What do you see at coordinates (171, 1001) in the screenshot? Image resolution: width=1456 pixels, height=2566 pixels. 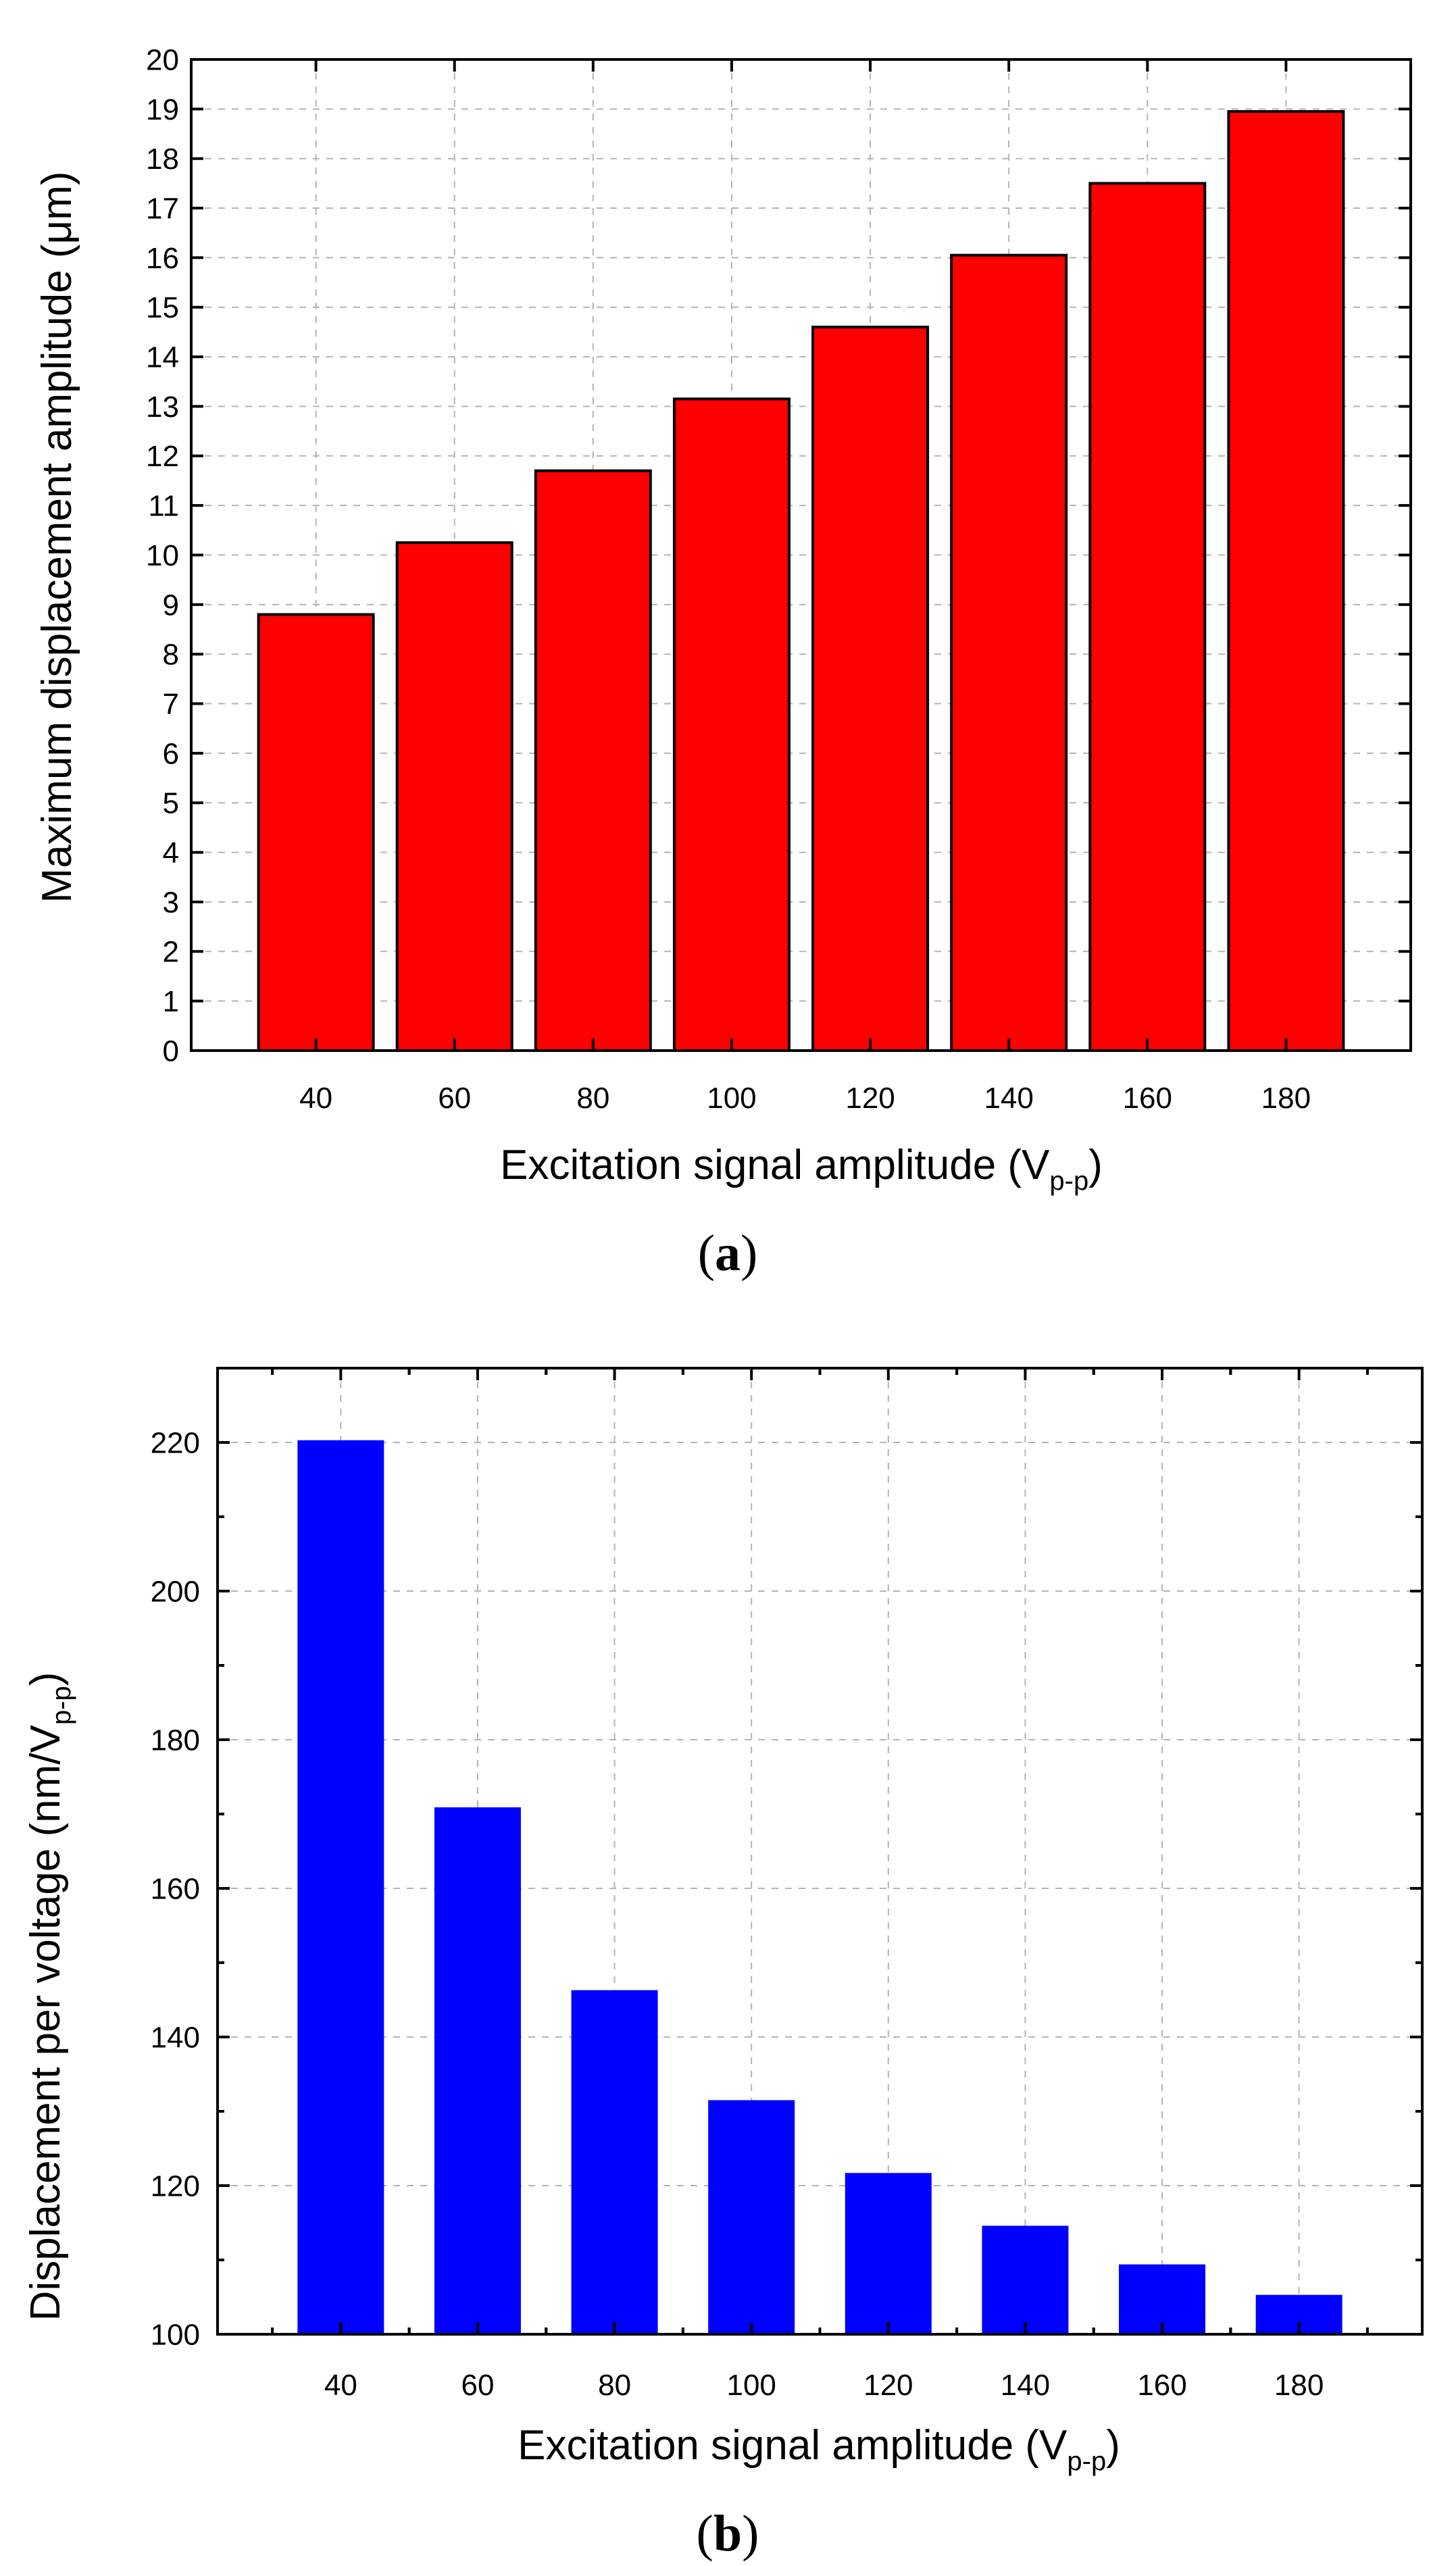 I see `panel-a-y-tick-label: 1` at bounding box center [171, 1001].